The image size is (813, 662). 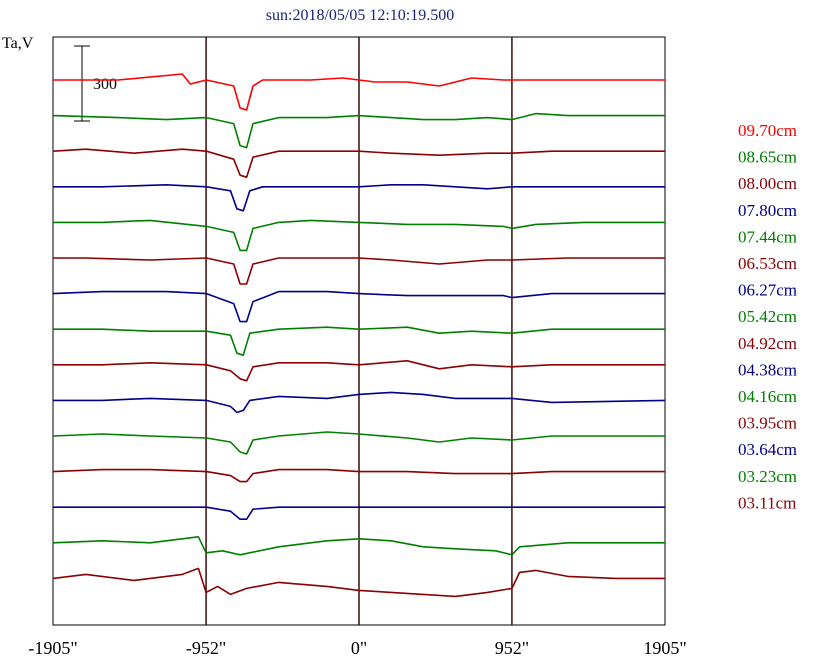 I want to click on legend-entry-08.00cm: 08.00cm, so click(x=767, y=183).